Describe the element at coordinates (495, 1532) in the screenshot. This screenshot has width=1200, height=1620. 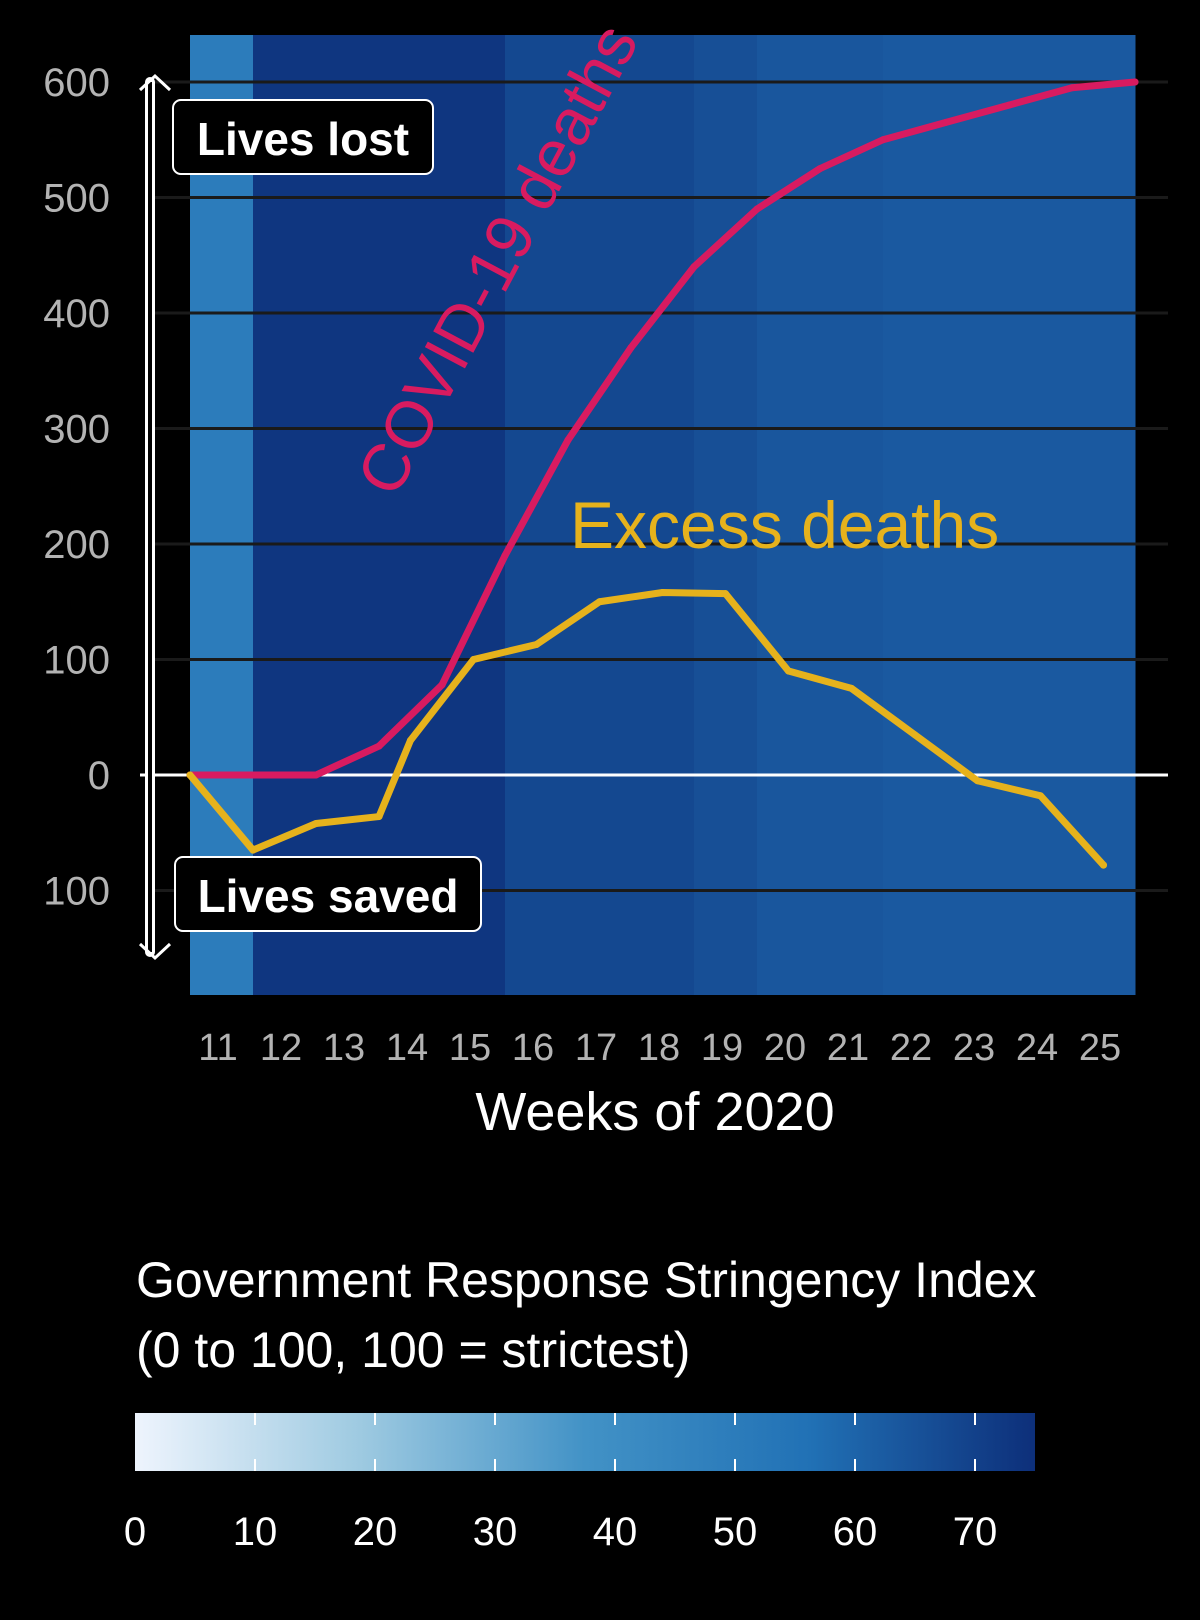
I see `legend-tick-label: 30` at that location.